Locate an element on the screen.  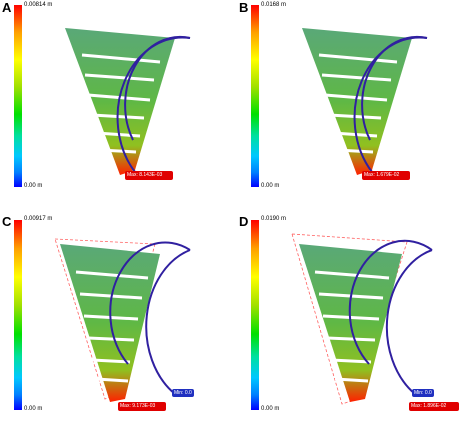
scale-max-label: 0.00917 m is located at coordinates (38, 219).